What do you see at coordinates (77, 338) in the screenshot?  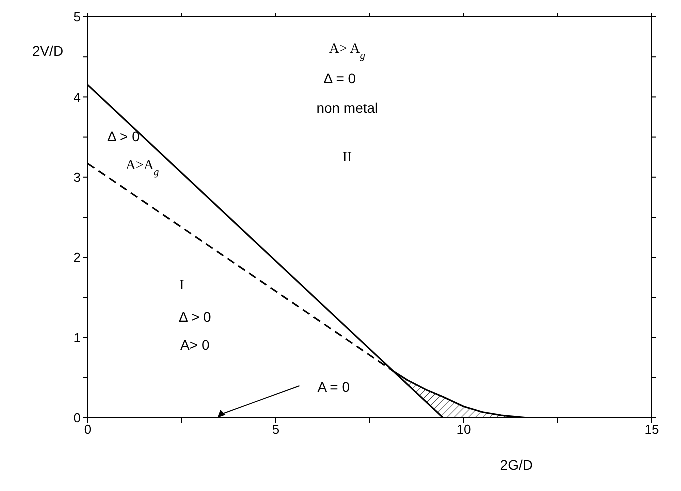 I see `y-tick-label: 1` at bounding box center [77, 338].